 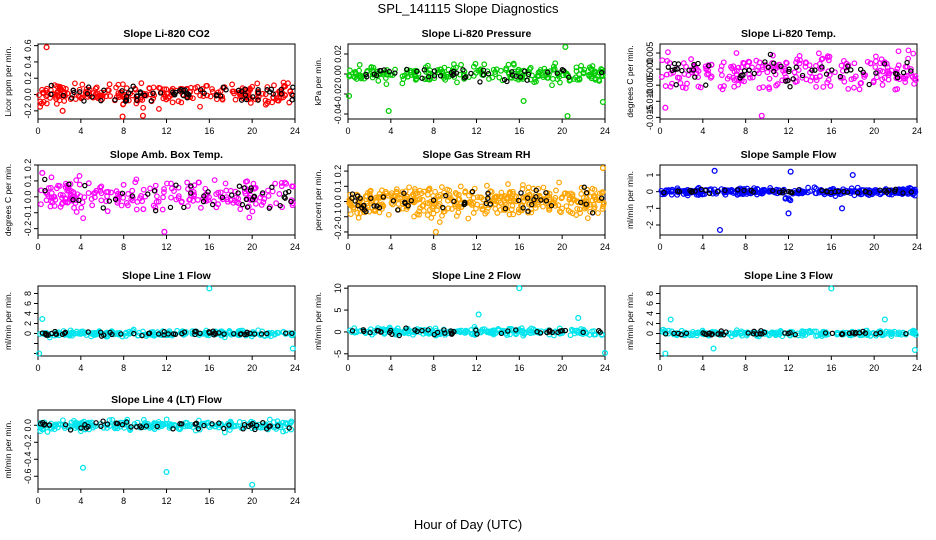 I want to click on panel-title: Slope Gas Stream RH, so click(x=477, y=155).